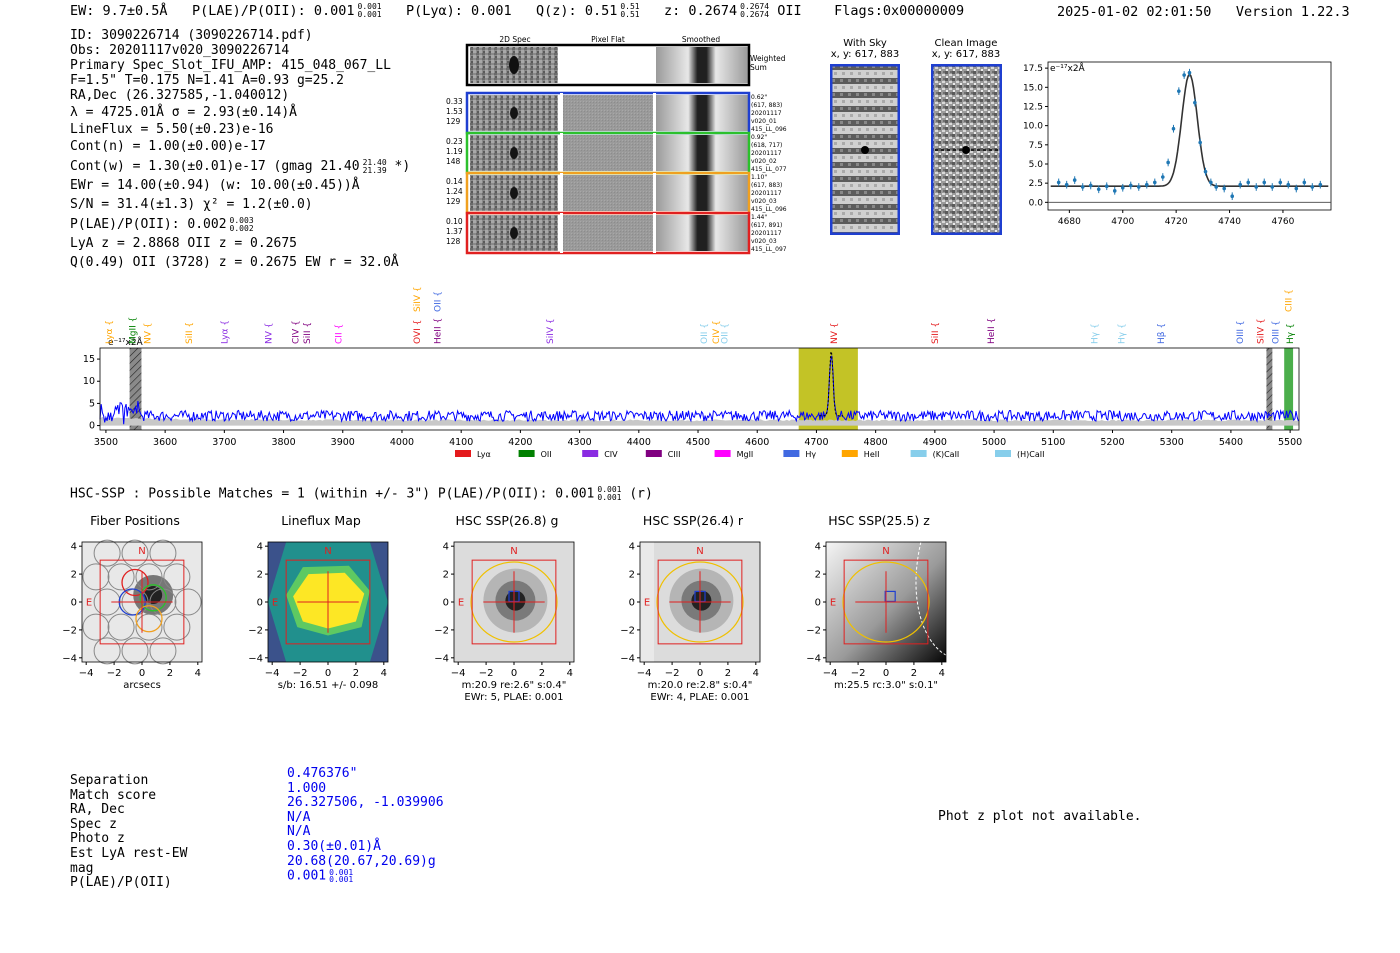 This screenshot has width=1400, height=953. What do you see at coordinates (454, 191) in the screenshot?
I see `cutout-left-l2: 1.24` at bounding box center [454, 191].